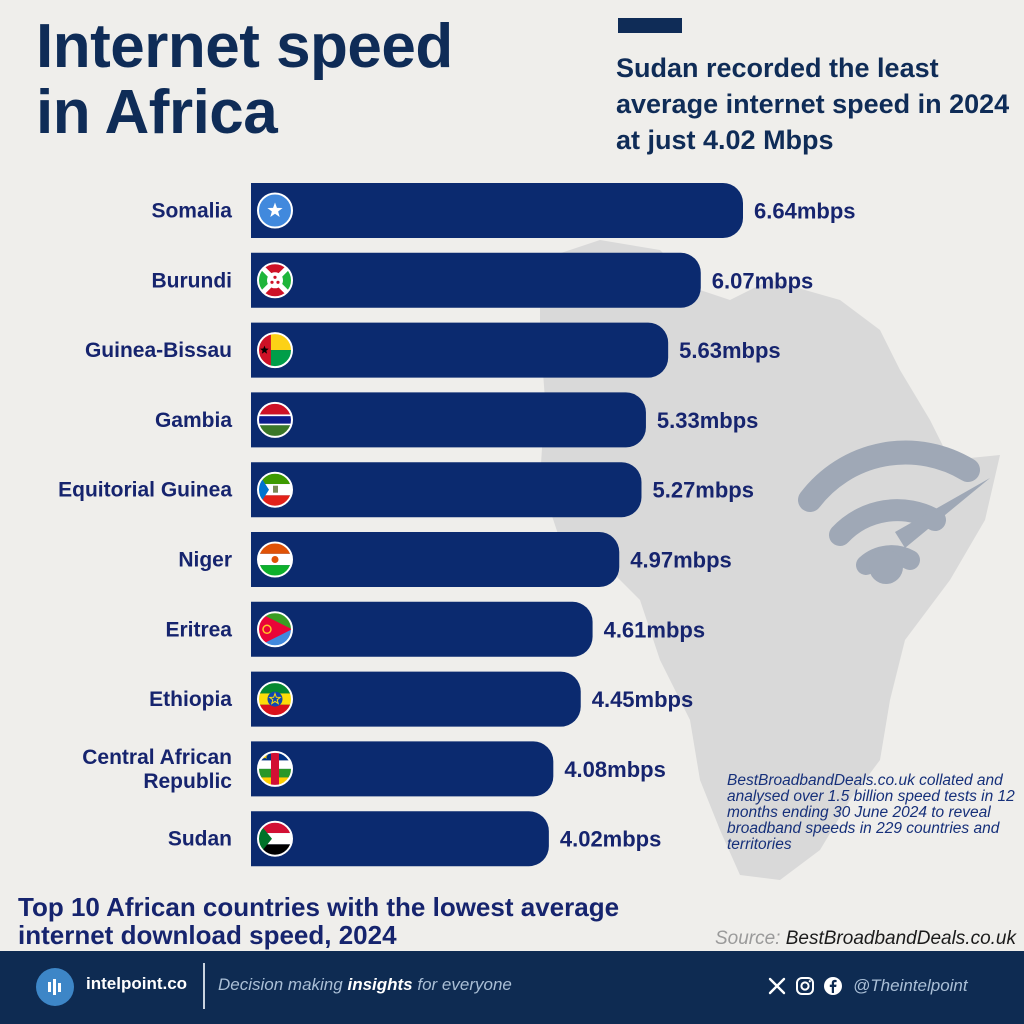  What do you see at coordinates (275, 629) in the screenshot?
I see `eritrea-flag-icon` at bounding box center [275, 629].